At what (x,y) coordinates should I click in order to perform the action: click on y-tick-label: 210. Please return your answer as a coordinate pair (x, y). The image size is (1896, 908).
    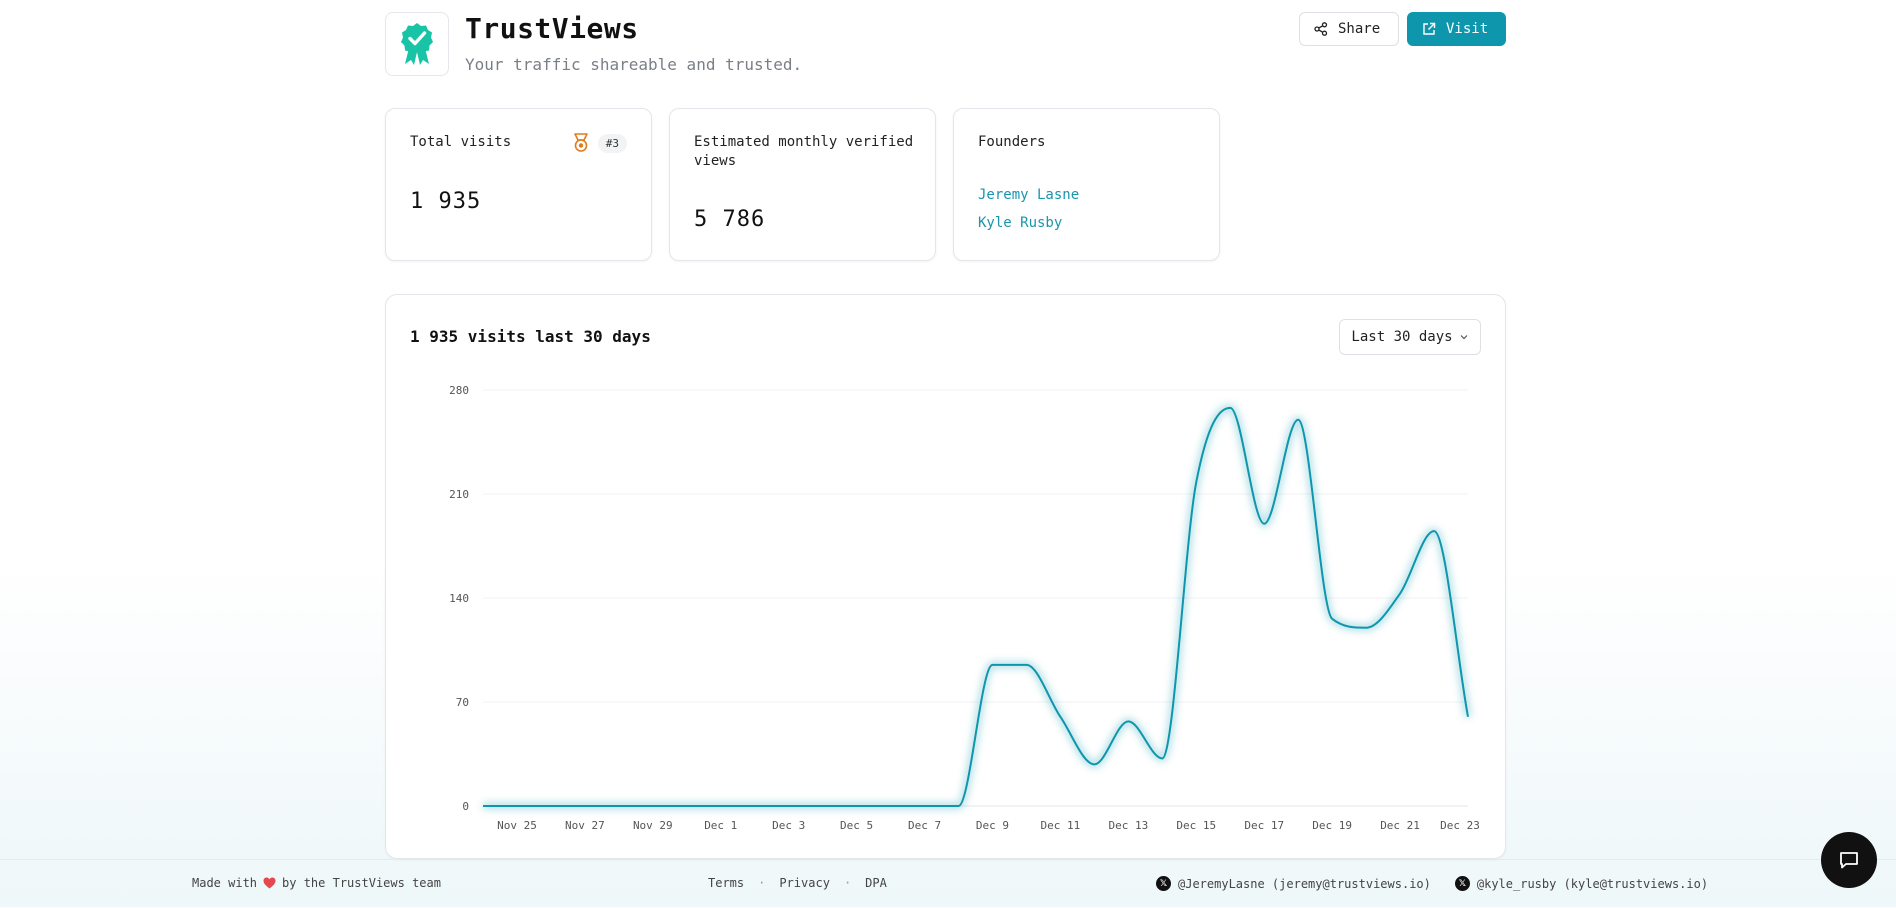
    Looking at the image, I should click on (459, 494).